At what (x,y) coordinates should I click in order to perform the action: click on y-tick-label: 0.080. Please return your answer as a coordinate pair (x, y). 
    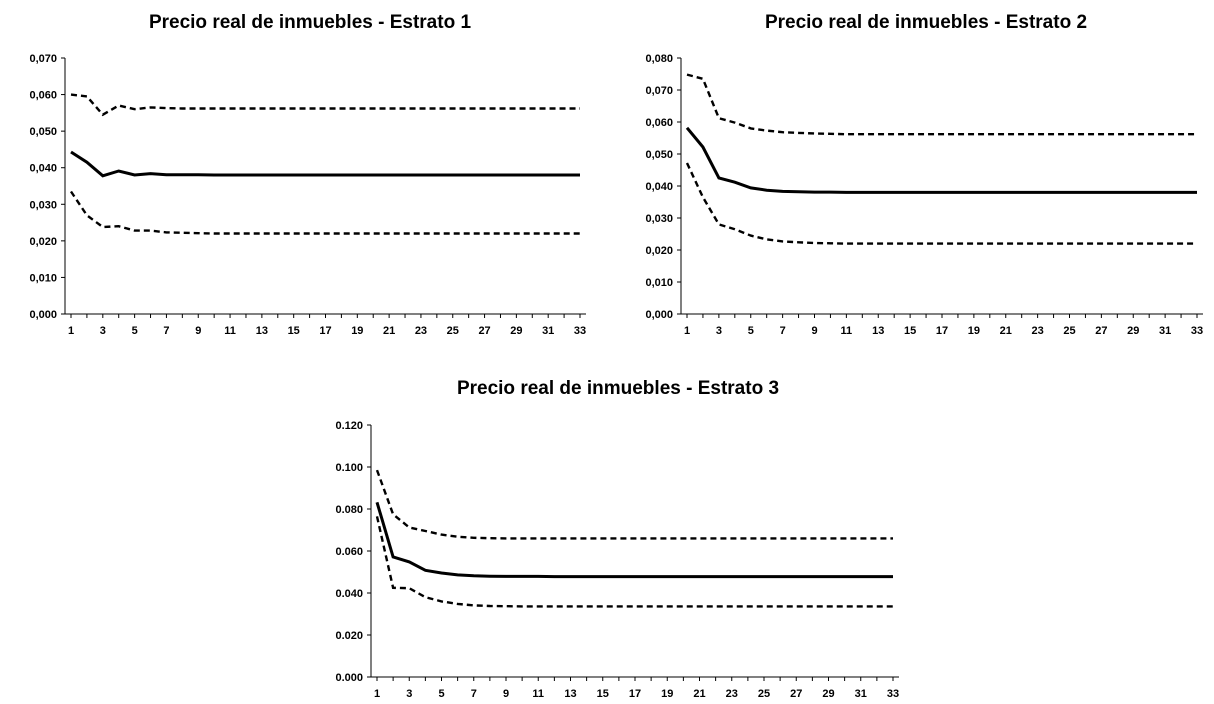
    Looking at the image, I should click on (349, 510).